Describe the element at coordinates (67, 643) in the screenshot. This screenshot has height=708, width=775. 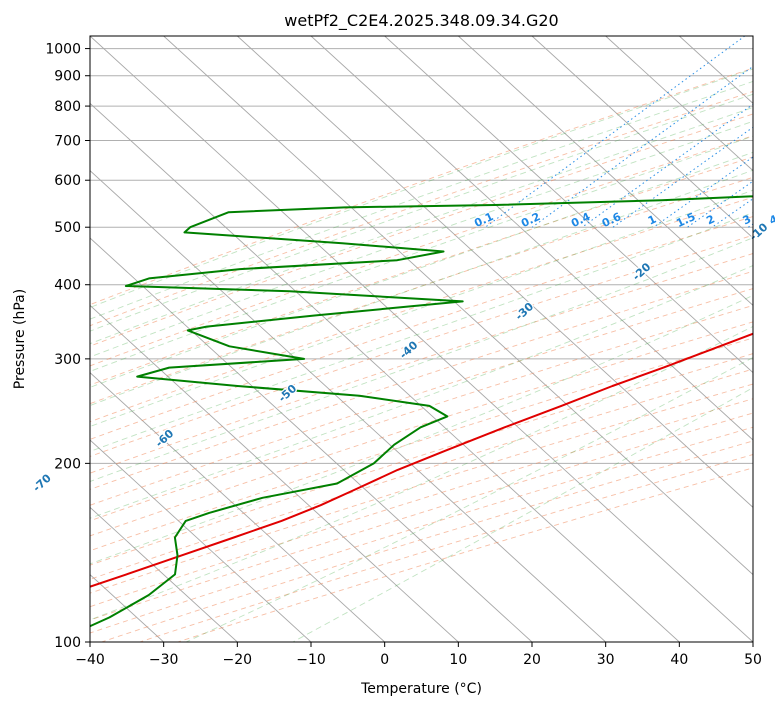
I see `y-tick-label: 100` at that location.